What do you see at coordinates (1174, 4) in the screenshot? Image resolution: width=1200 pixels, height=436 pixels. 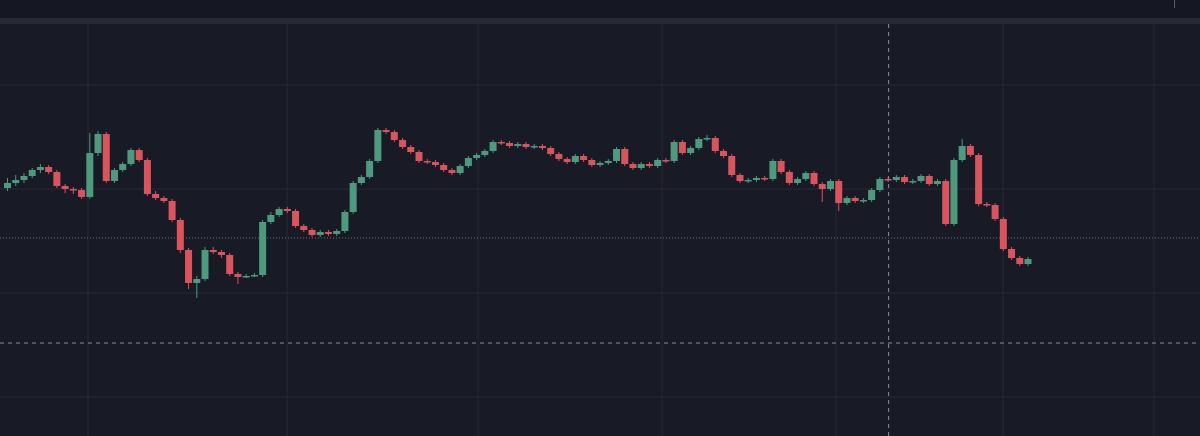 I see `toolbar-tick` at bounding box center [1174, 4].